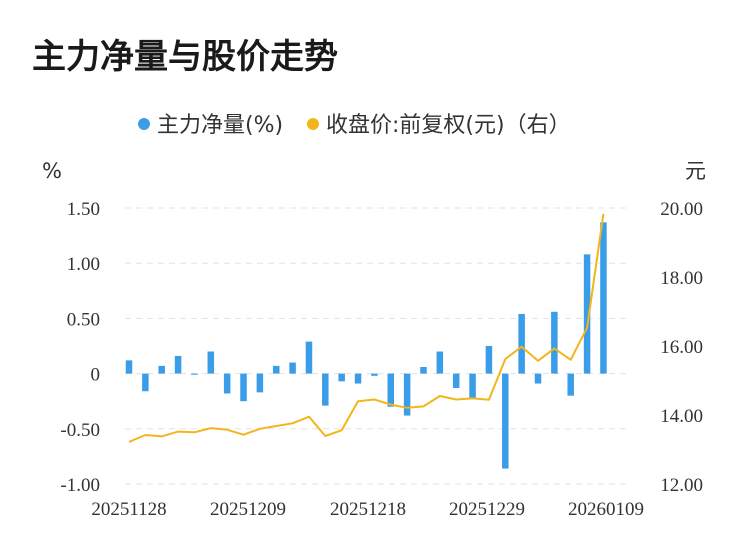  What do you see at coordinates (80, 430) in the screenshot?
I see `left-tick-label: -0.50` at bounding box center [80, 430].